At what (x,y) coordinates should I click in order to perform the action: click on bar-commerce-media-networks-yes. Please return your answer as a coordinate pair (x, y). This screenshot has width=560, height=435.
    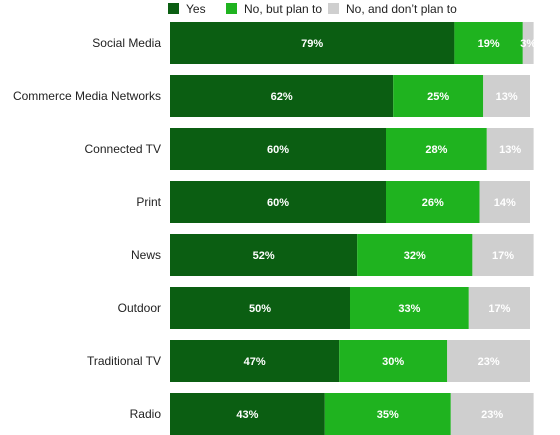
    Looking at the image, I should click on (282, 96).